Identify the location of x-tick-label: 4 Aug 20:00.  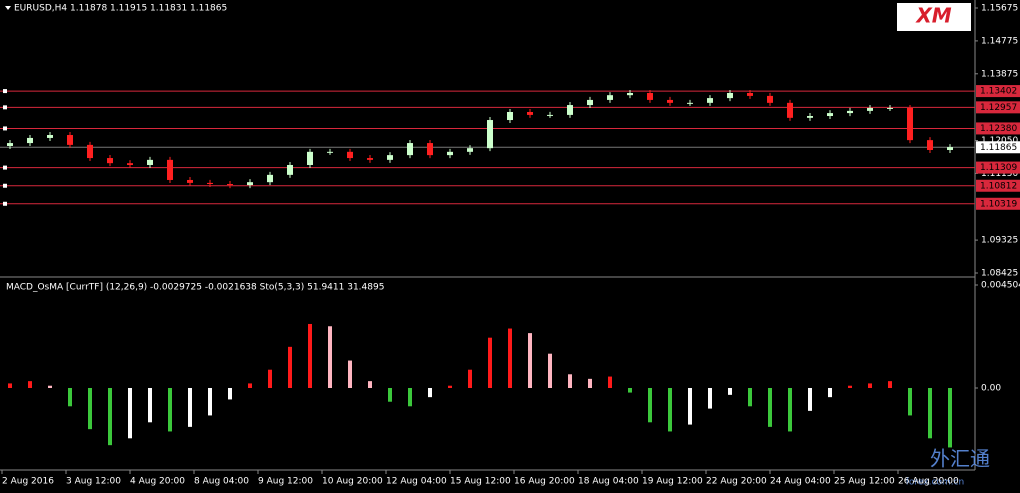
(157, 482).